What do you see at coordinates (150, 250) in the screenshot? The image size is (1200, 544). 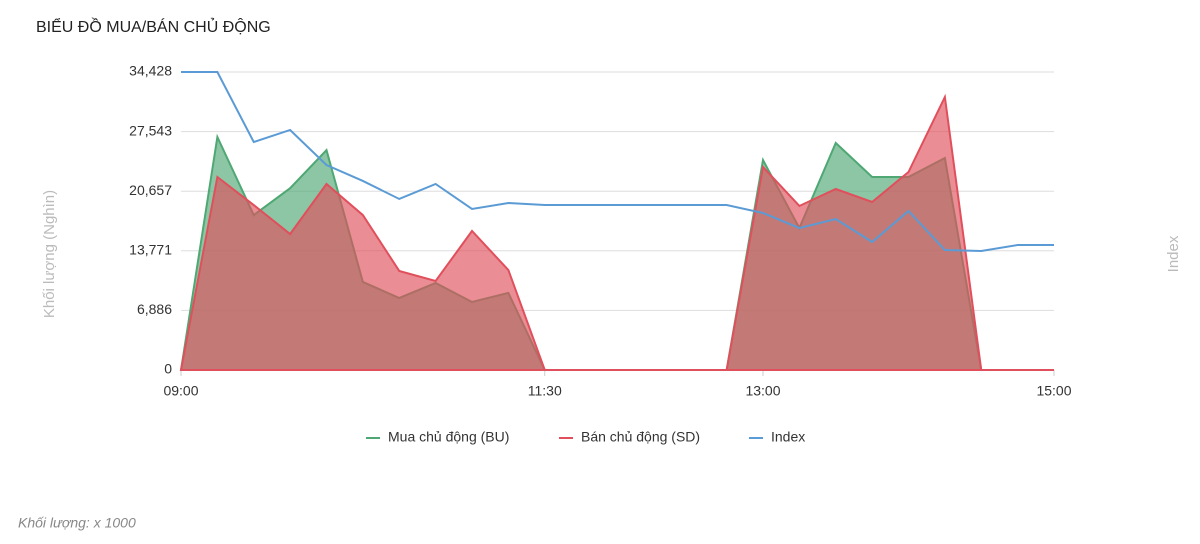 I see `y-tick-label: 13,771` at bounding box center [150, 250].